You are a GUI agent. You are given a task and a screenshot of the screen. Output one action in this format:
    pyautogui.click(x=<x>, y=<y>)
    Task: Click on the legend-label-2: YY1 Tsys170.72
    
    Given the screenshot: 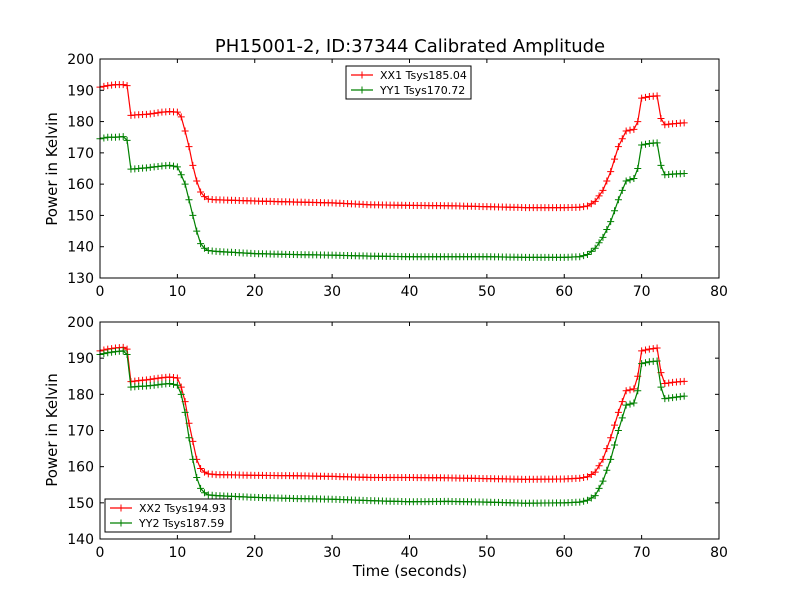 What is the action you would take?
    pyautogui.click(x=422, y=90)
    